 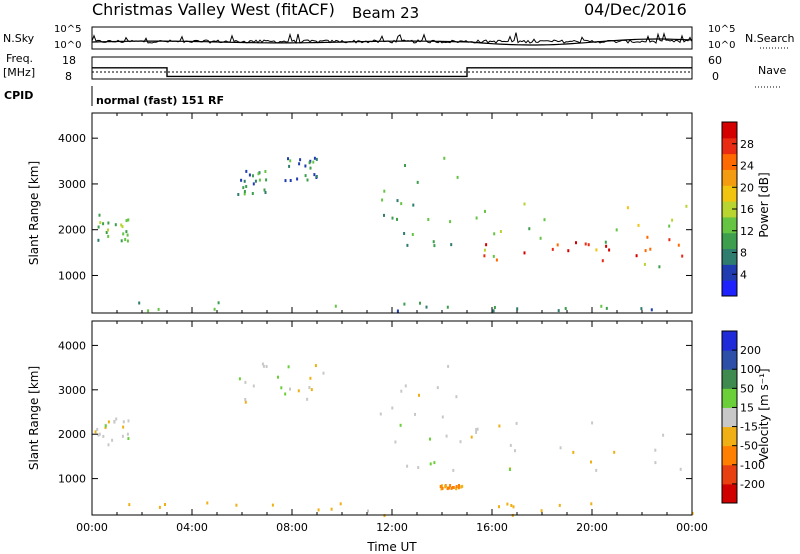 What do you see at coordinates (743, 274) in the screenshot?
I see `colorbar-tick-label: 4` at bounding box center [743, 274].